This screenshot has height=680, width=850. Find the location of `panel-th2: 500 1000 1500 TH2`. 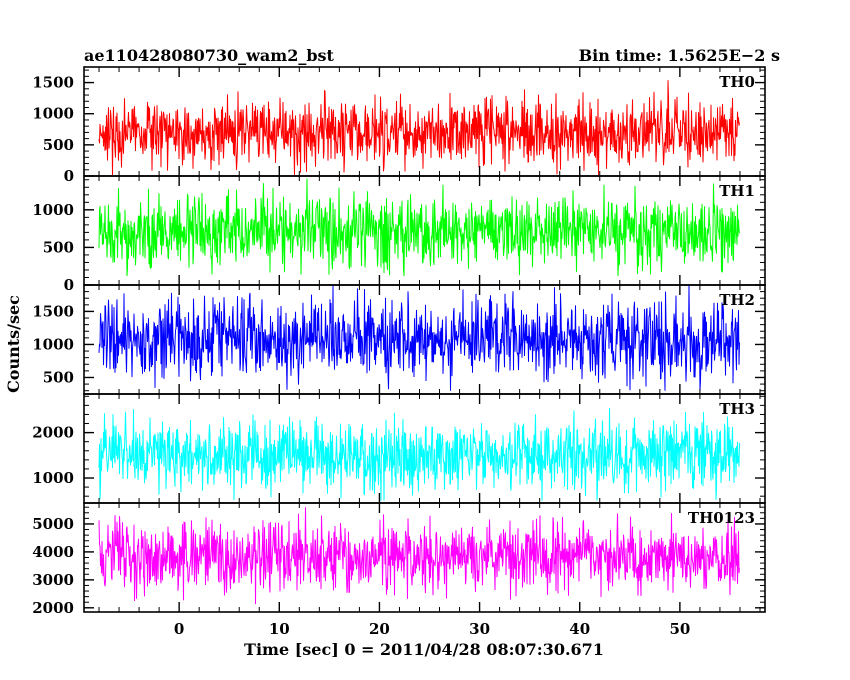

panel-th2: 500 1000 1500 TH2 is located at coordinates (399, 339).